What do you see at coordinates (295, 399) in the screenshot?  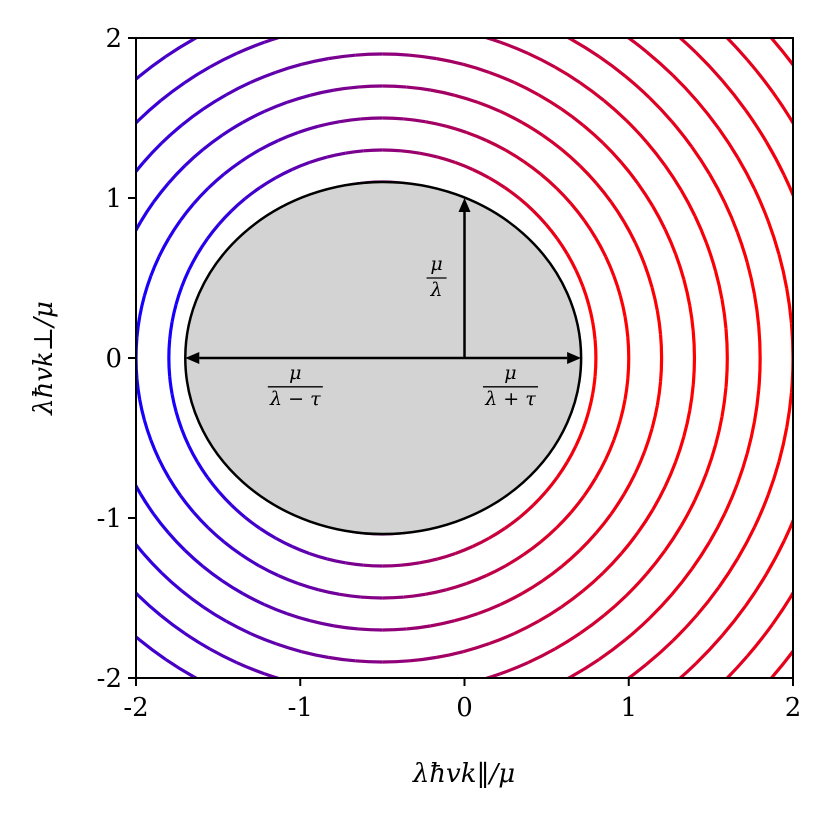 I see `fraction-denominator: λ − τ` at bounding box center [295, 399].